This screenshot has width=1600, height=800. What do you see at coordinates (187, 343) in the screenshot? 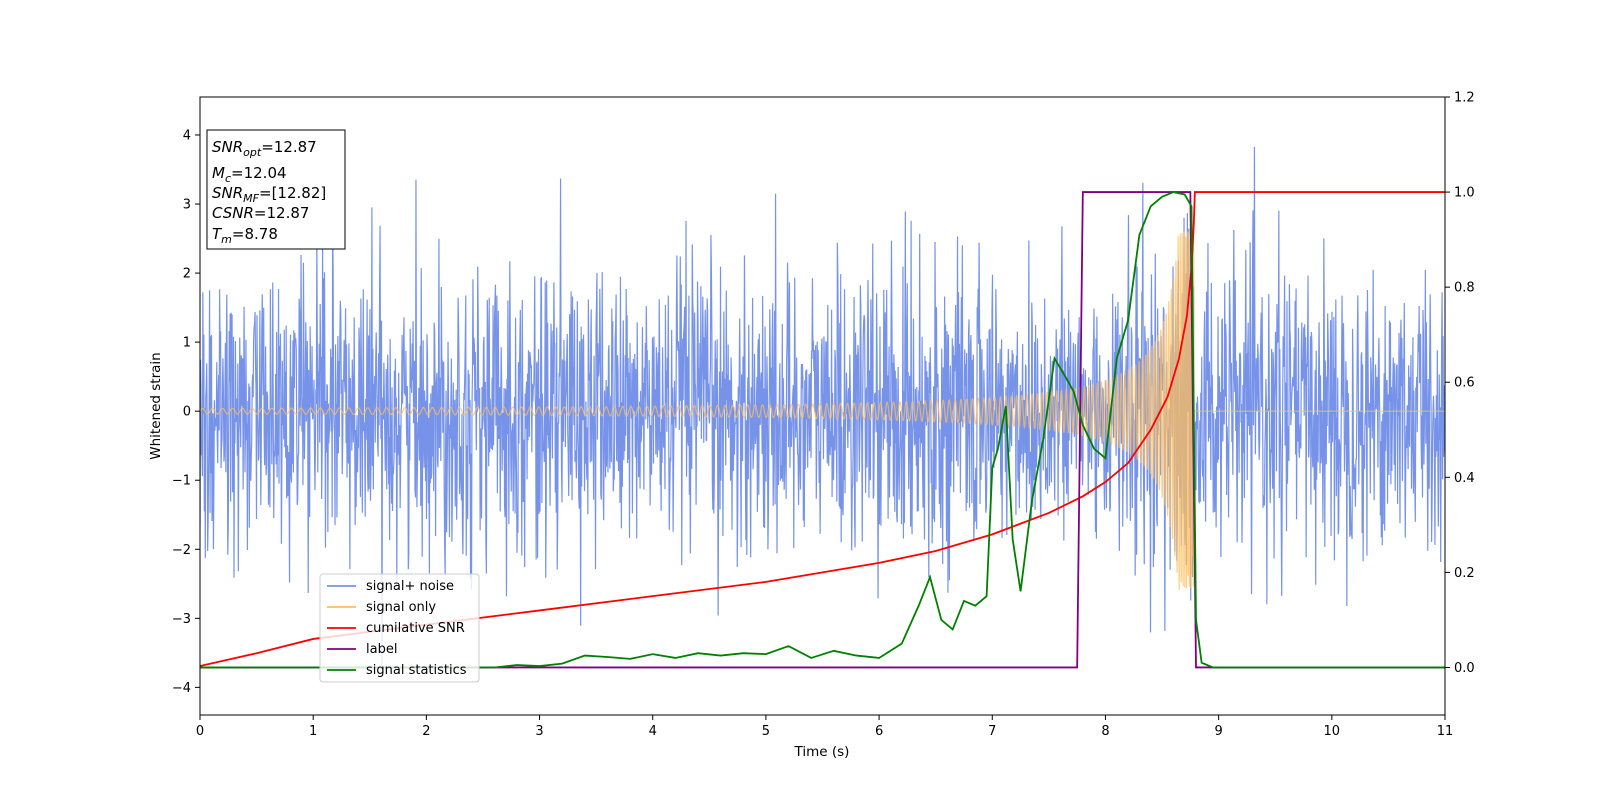
I see `y-left-tick-label: 1` at bounding box center [187, 343].